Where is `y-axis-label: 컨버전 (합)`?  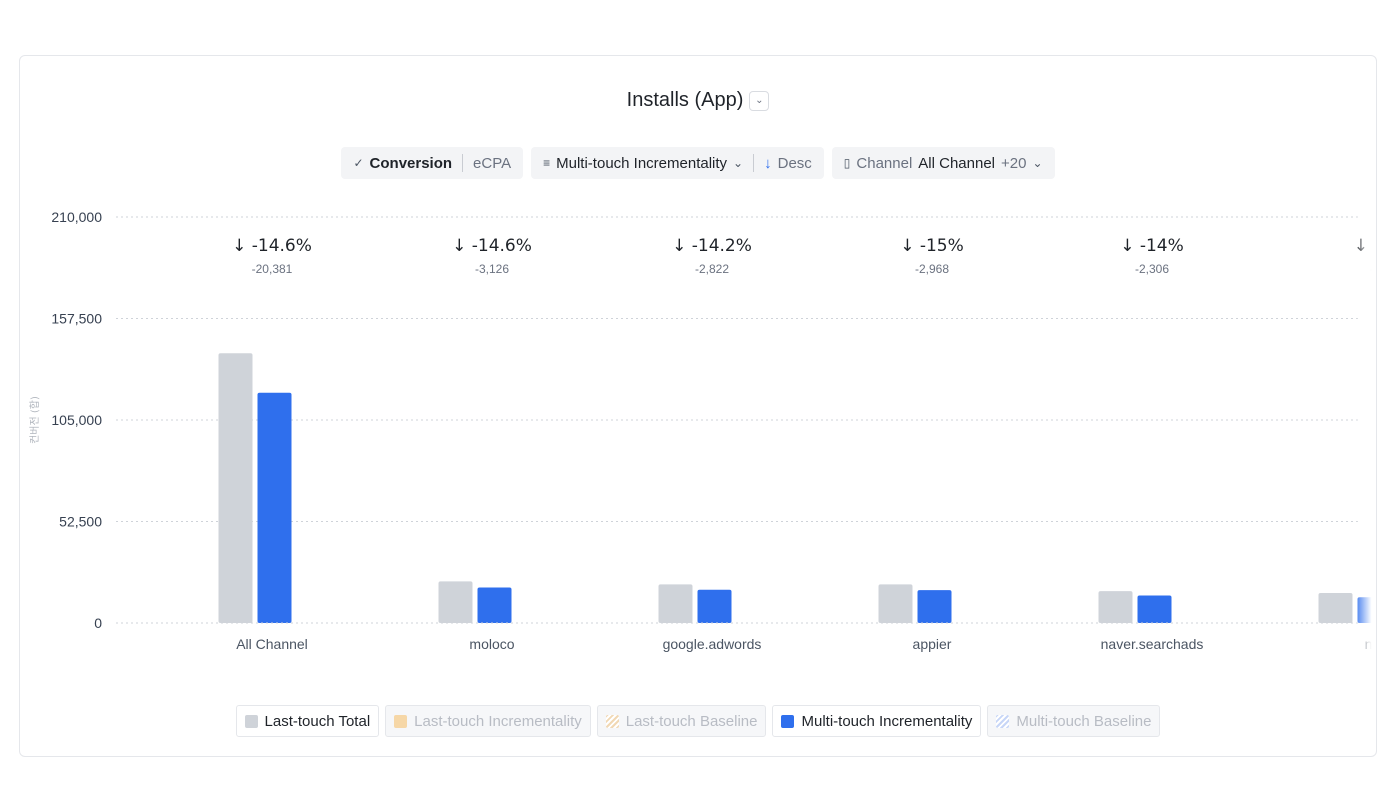
y-axis-label: 컨버전 (합) is located at coordinates (35, 420).